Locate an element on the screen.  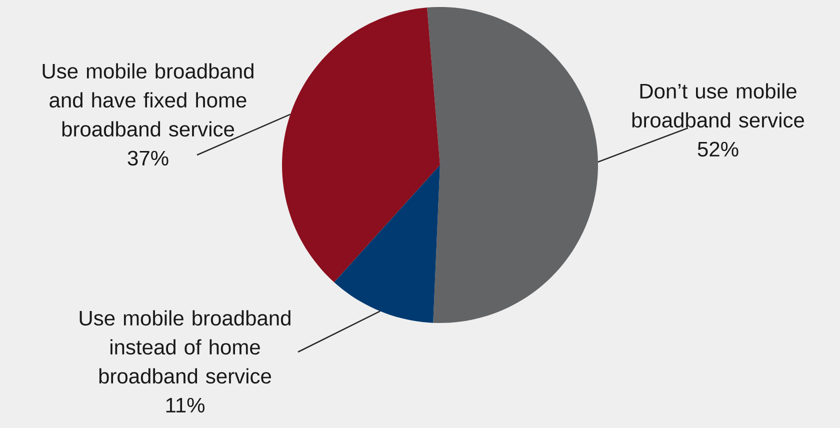
data-label: 52% is located at coordinates (718, 149).